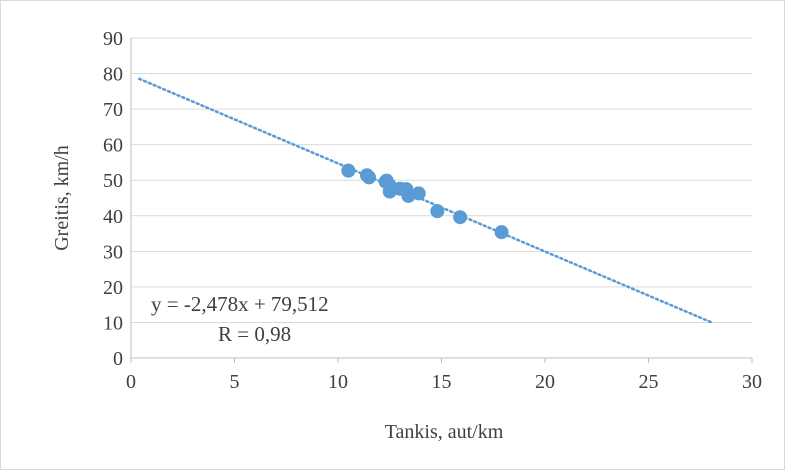 Image resolution: width=786 pixels, height=471 pixels. Describe the element at coordinates (113, 146) in the screenshot. I see `y-tick-label: 60` at that location.